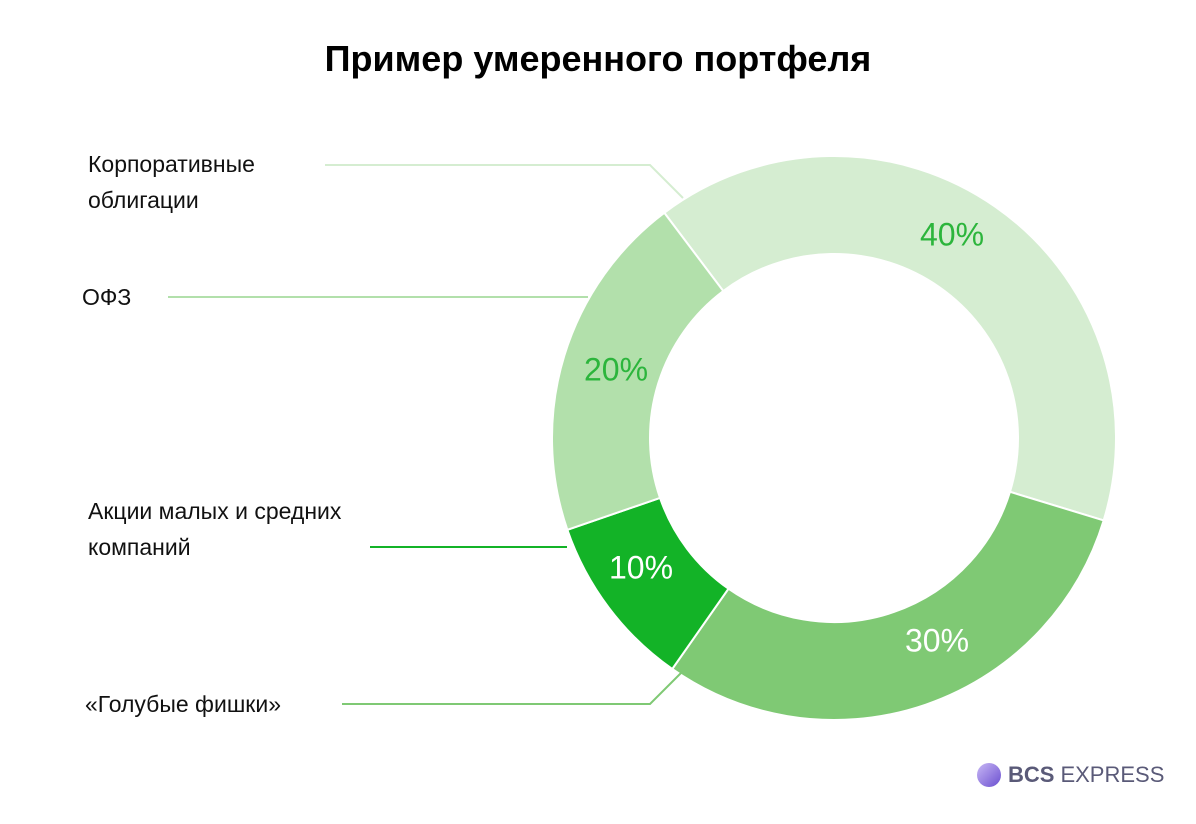 The width and height of the screenshot is (1196, 824). What do you see at coordinates (937, 640) in the screenshot?
I see `value-label: 30%` at bounding box center [937, 640].